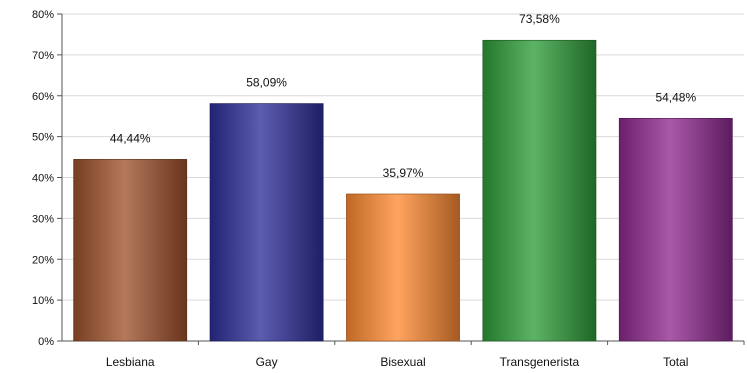  I want to click on data-label-bisexual: 35,97%, so click(403, 173).